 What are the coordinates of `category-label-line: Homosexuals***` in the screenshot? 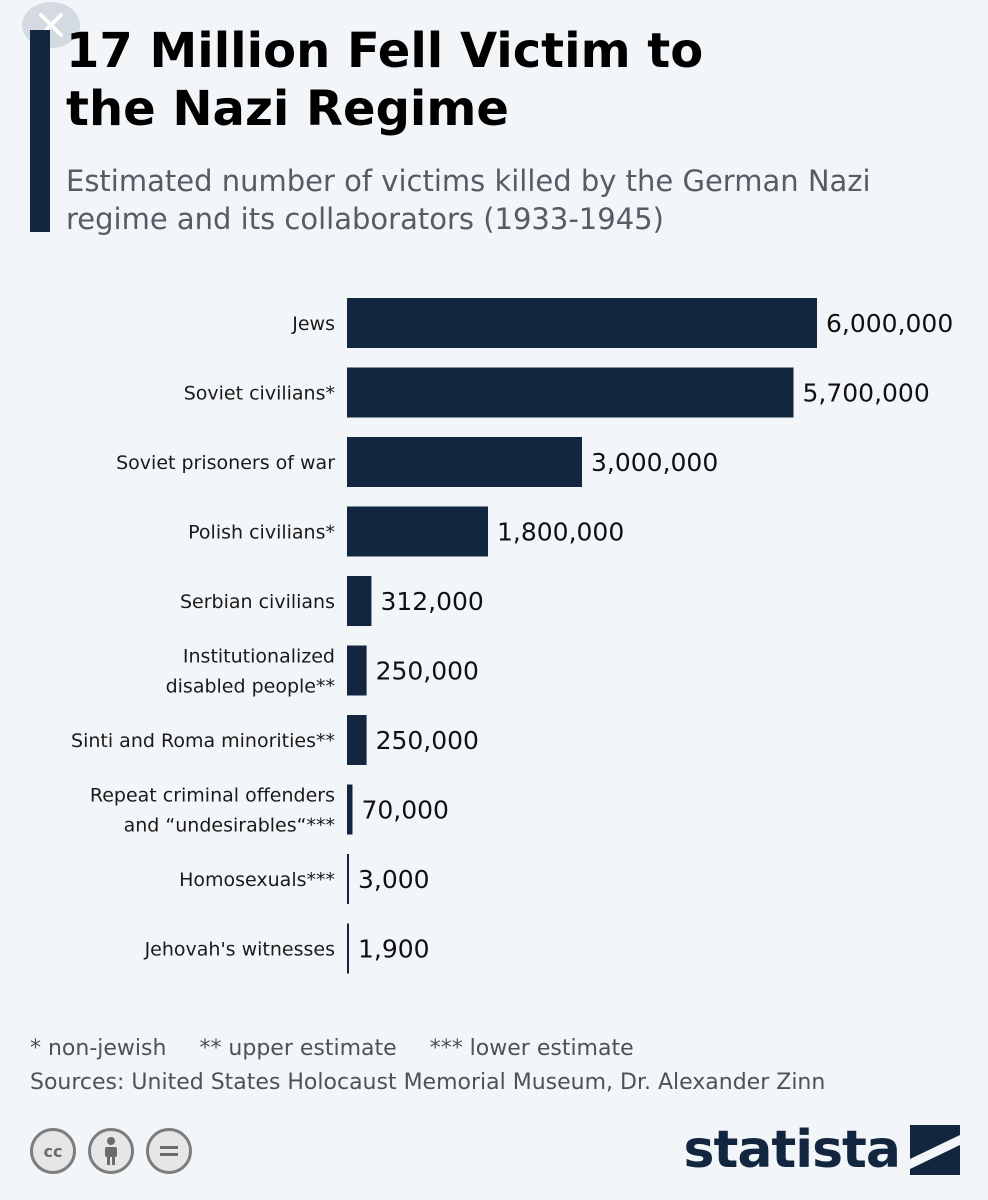 It's located at (257, 880).